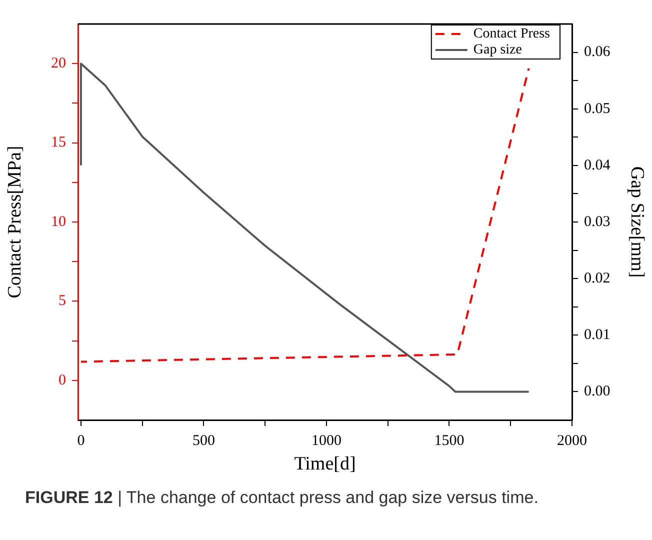 Image resolution: width=652 pixels, height=540 pixels. I want to click on y2-tick-label: 0.03, so click(597, 222).